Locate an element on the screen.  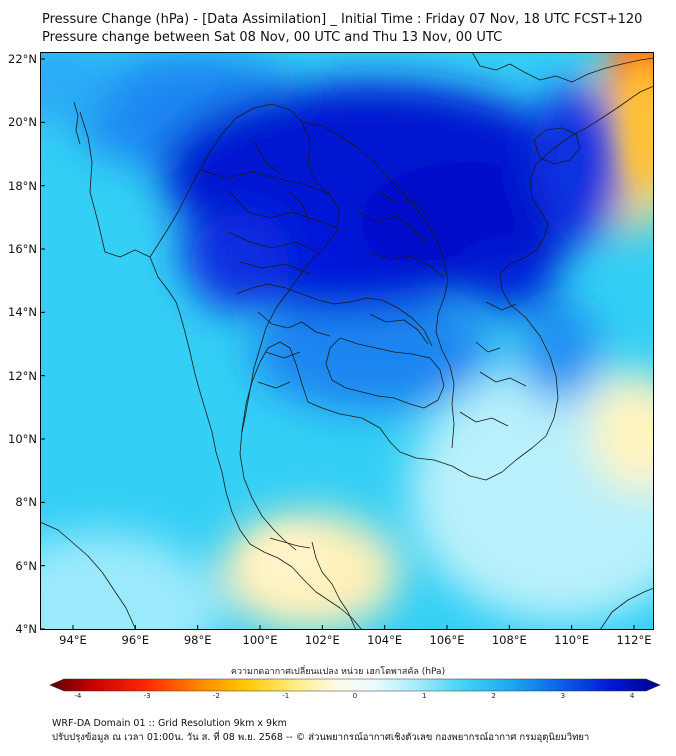
coastline-south-china is located at coordinates (562, 67).